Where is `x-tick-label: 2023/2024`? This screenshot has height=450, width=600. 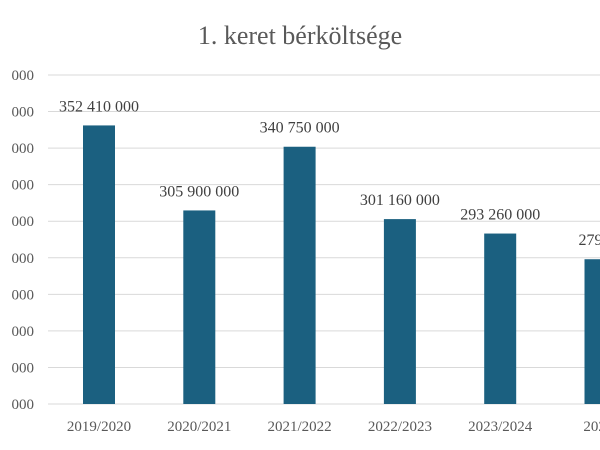
x-tick-label: 2023/2024 is located at coordinates (500, 427).